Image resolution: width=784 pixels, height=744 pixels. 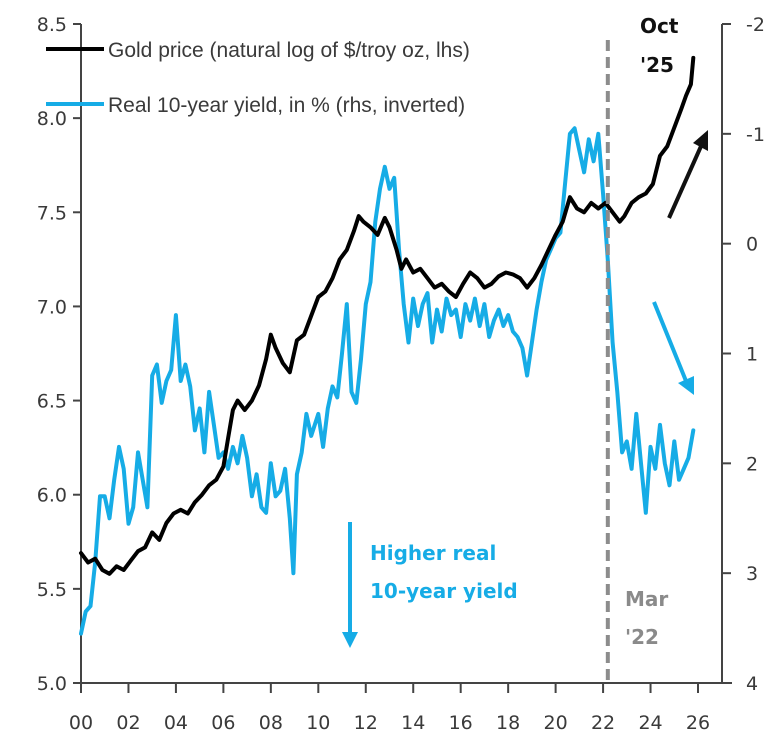 I want to click on x-tick-label: 08, so click(x=271, y=723).